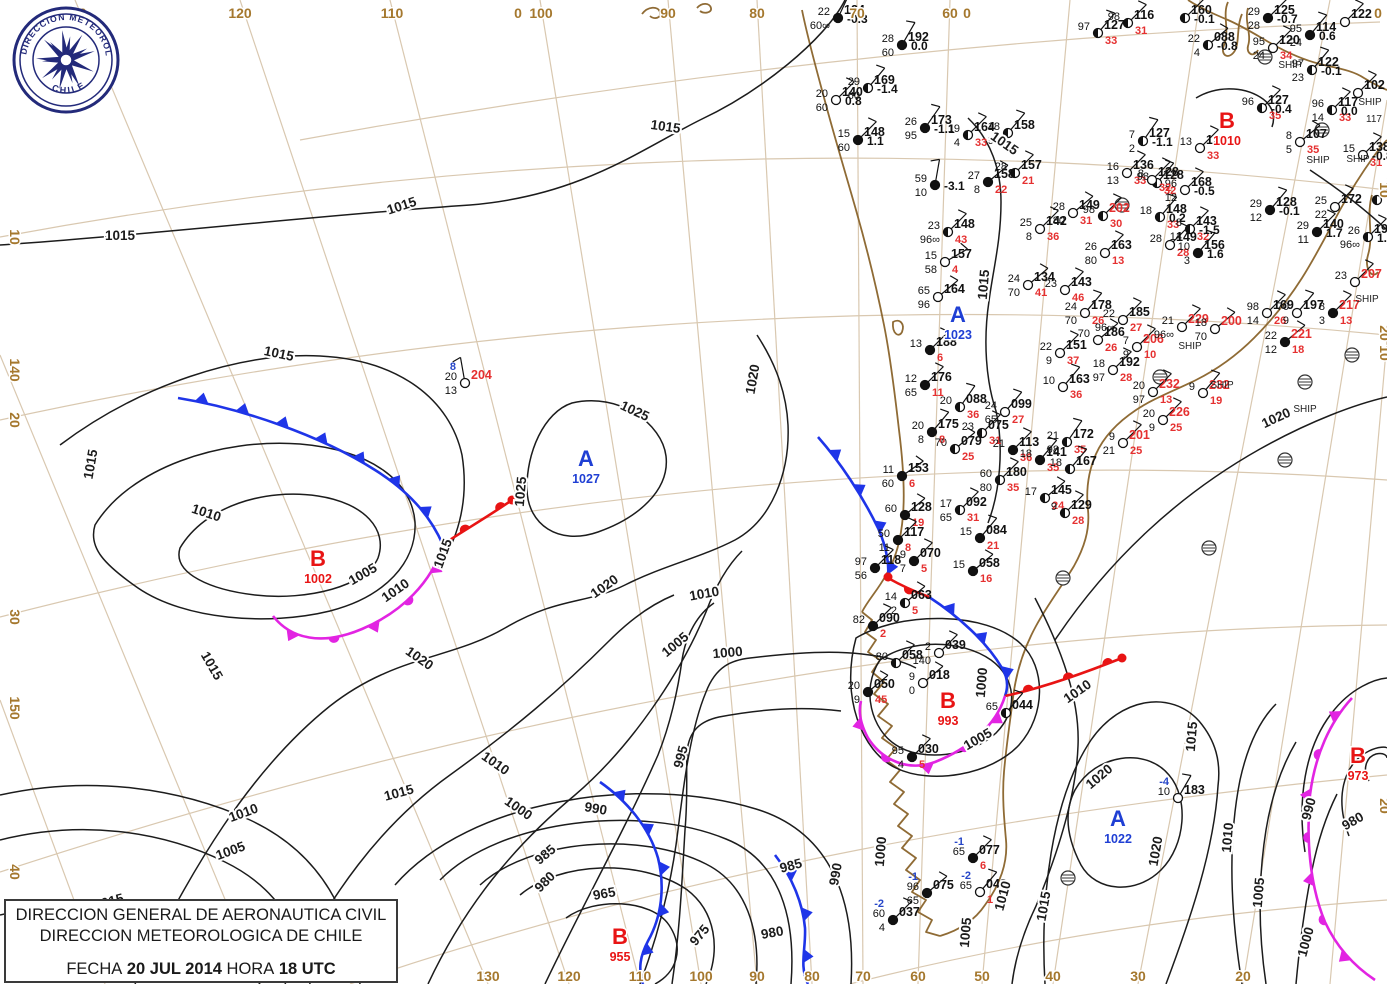  I want to click on station-tendency-value: -0.1, so click(1289, 211).